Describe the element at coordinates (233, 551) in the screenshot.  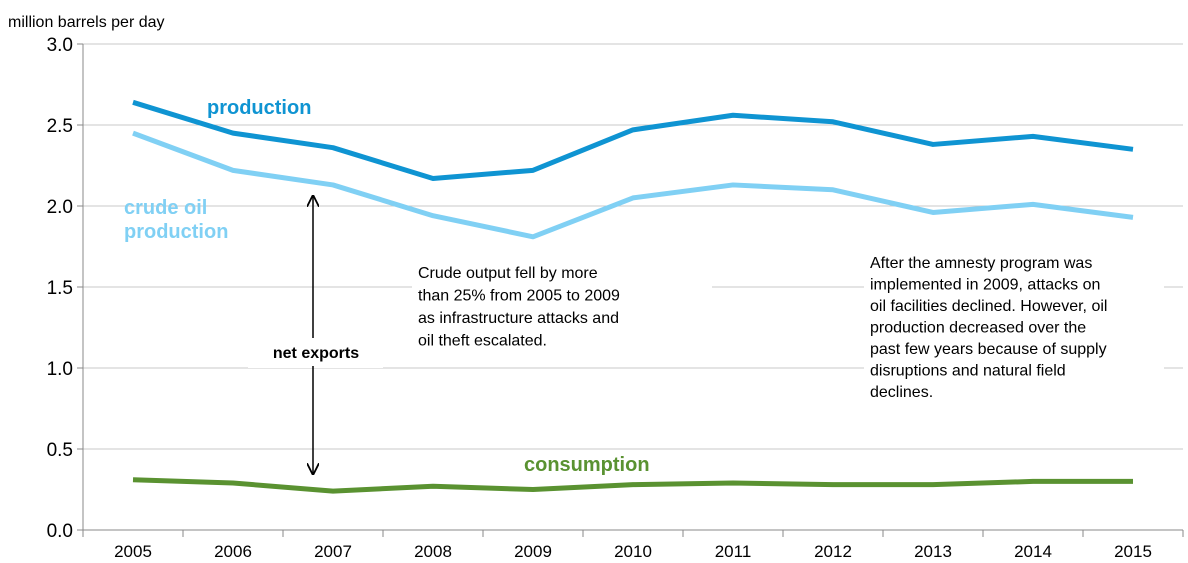
I see `x-tick-label: 2006` at that location.